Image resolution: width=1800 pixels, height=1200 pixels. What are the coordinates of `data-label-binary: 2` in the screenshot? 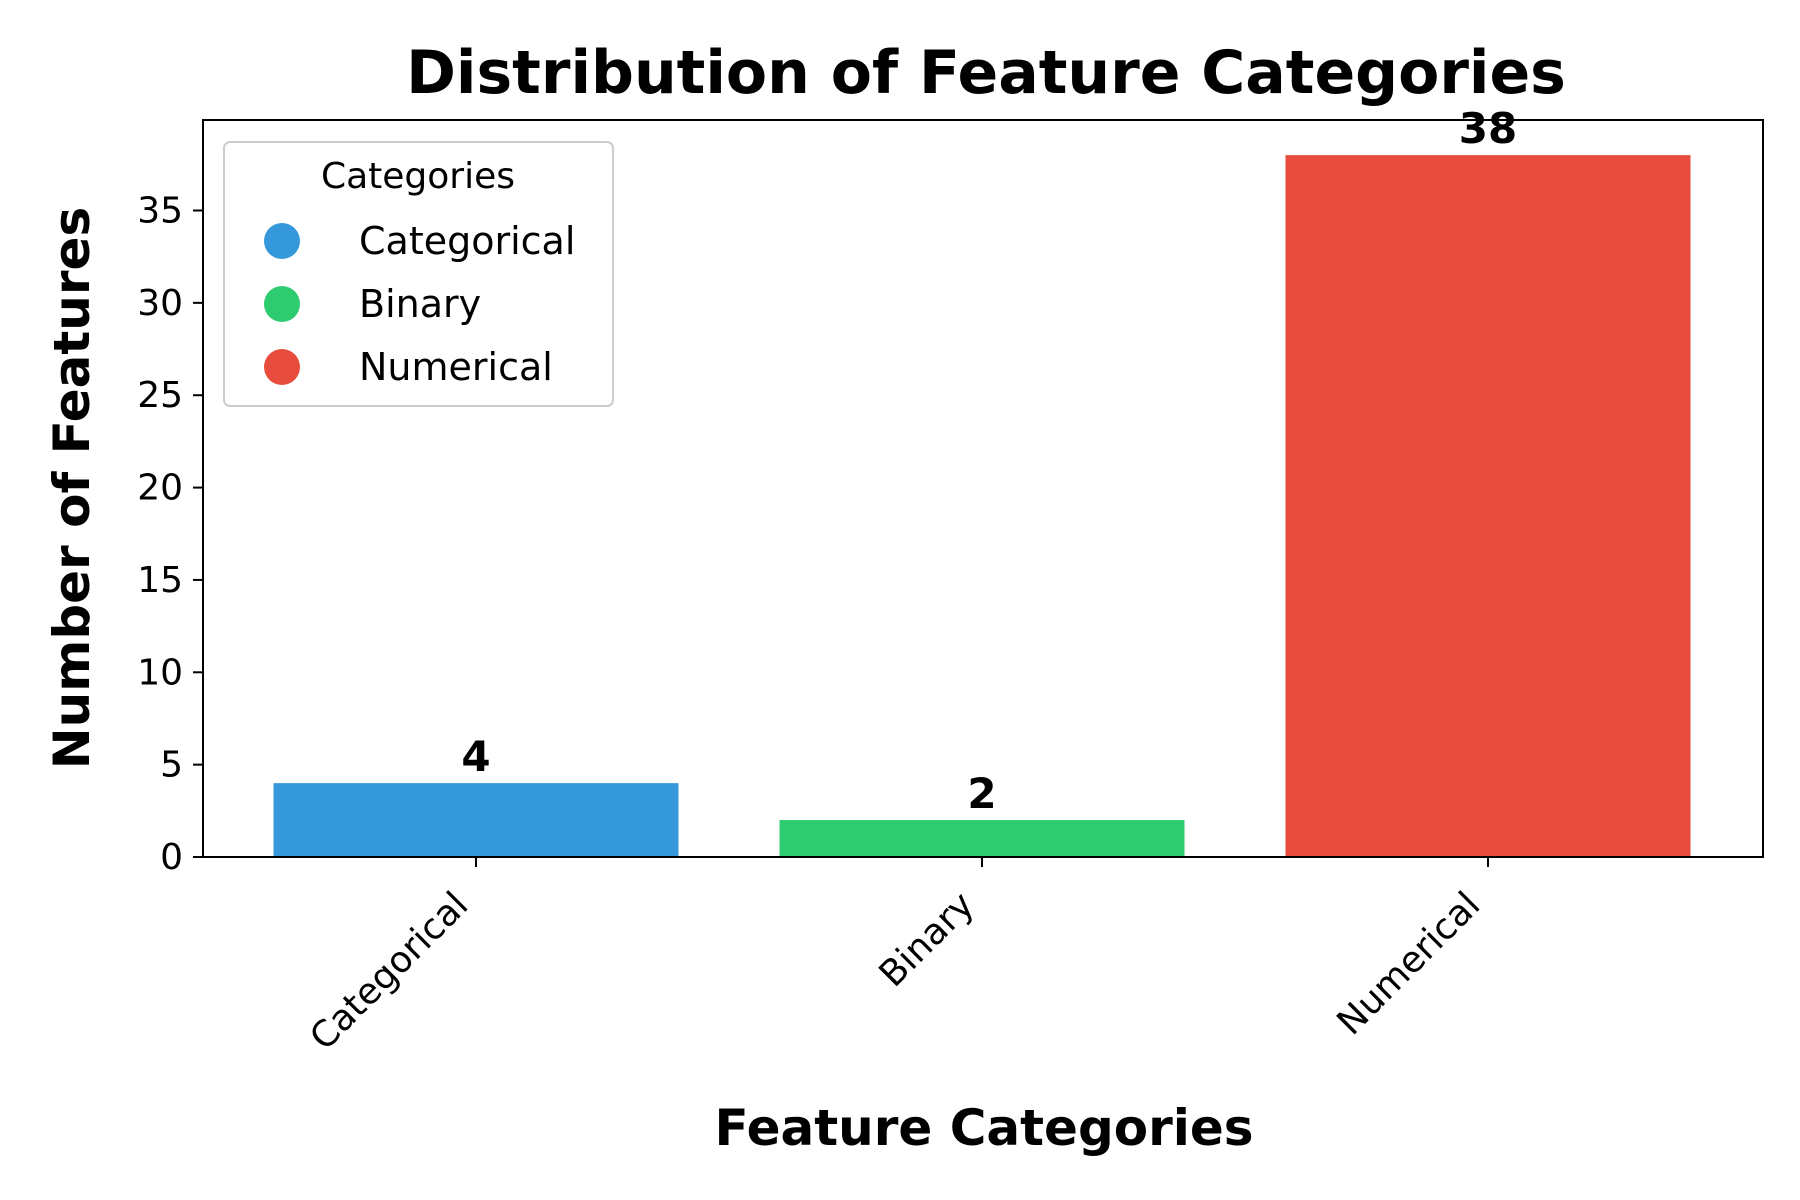 It's located at (981, 793).